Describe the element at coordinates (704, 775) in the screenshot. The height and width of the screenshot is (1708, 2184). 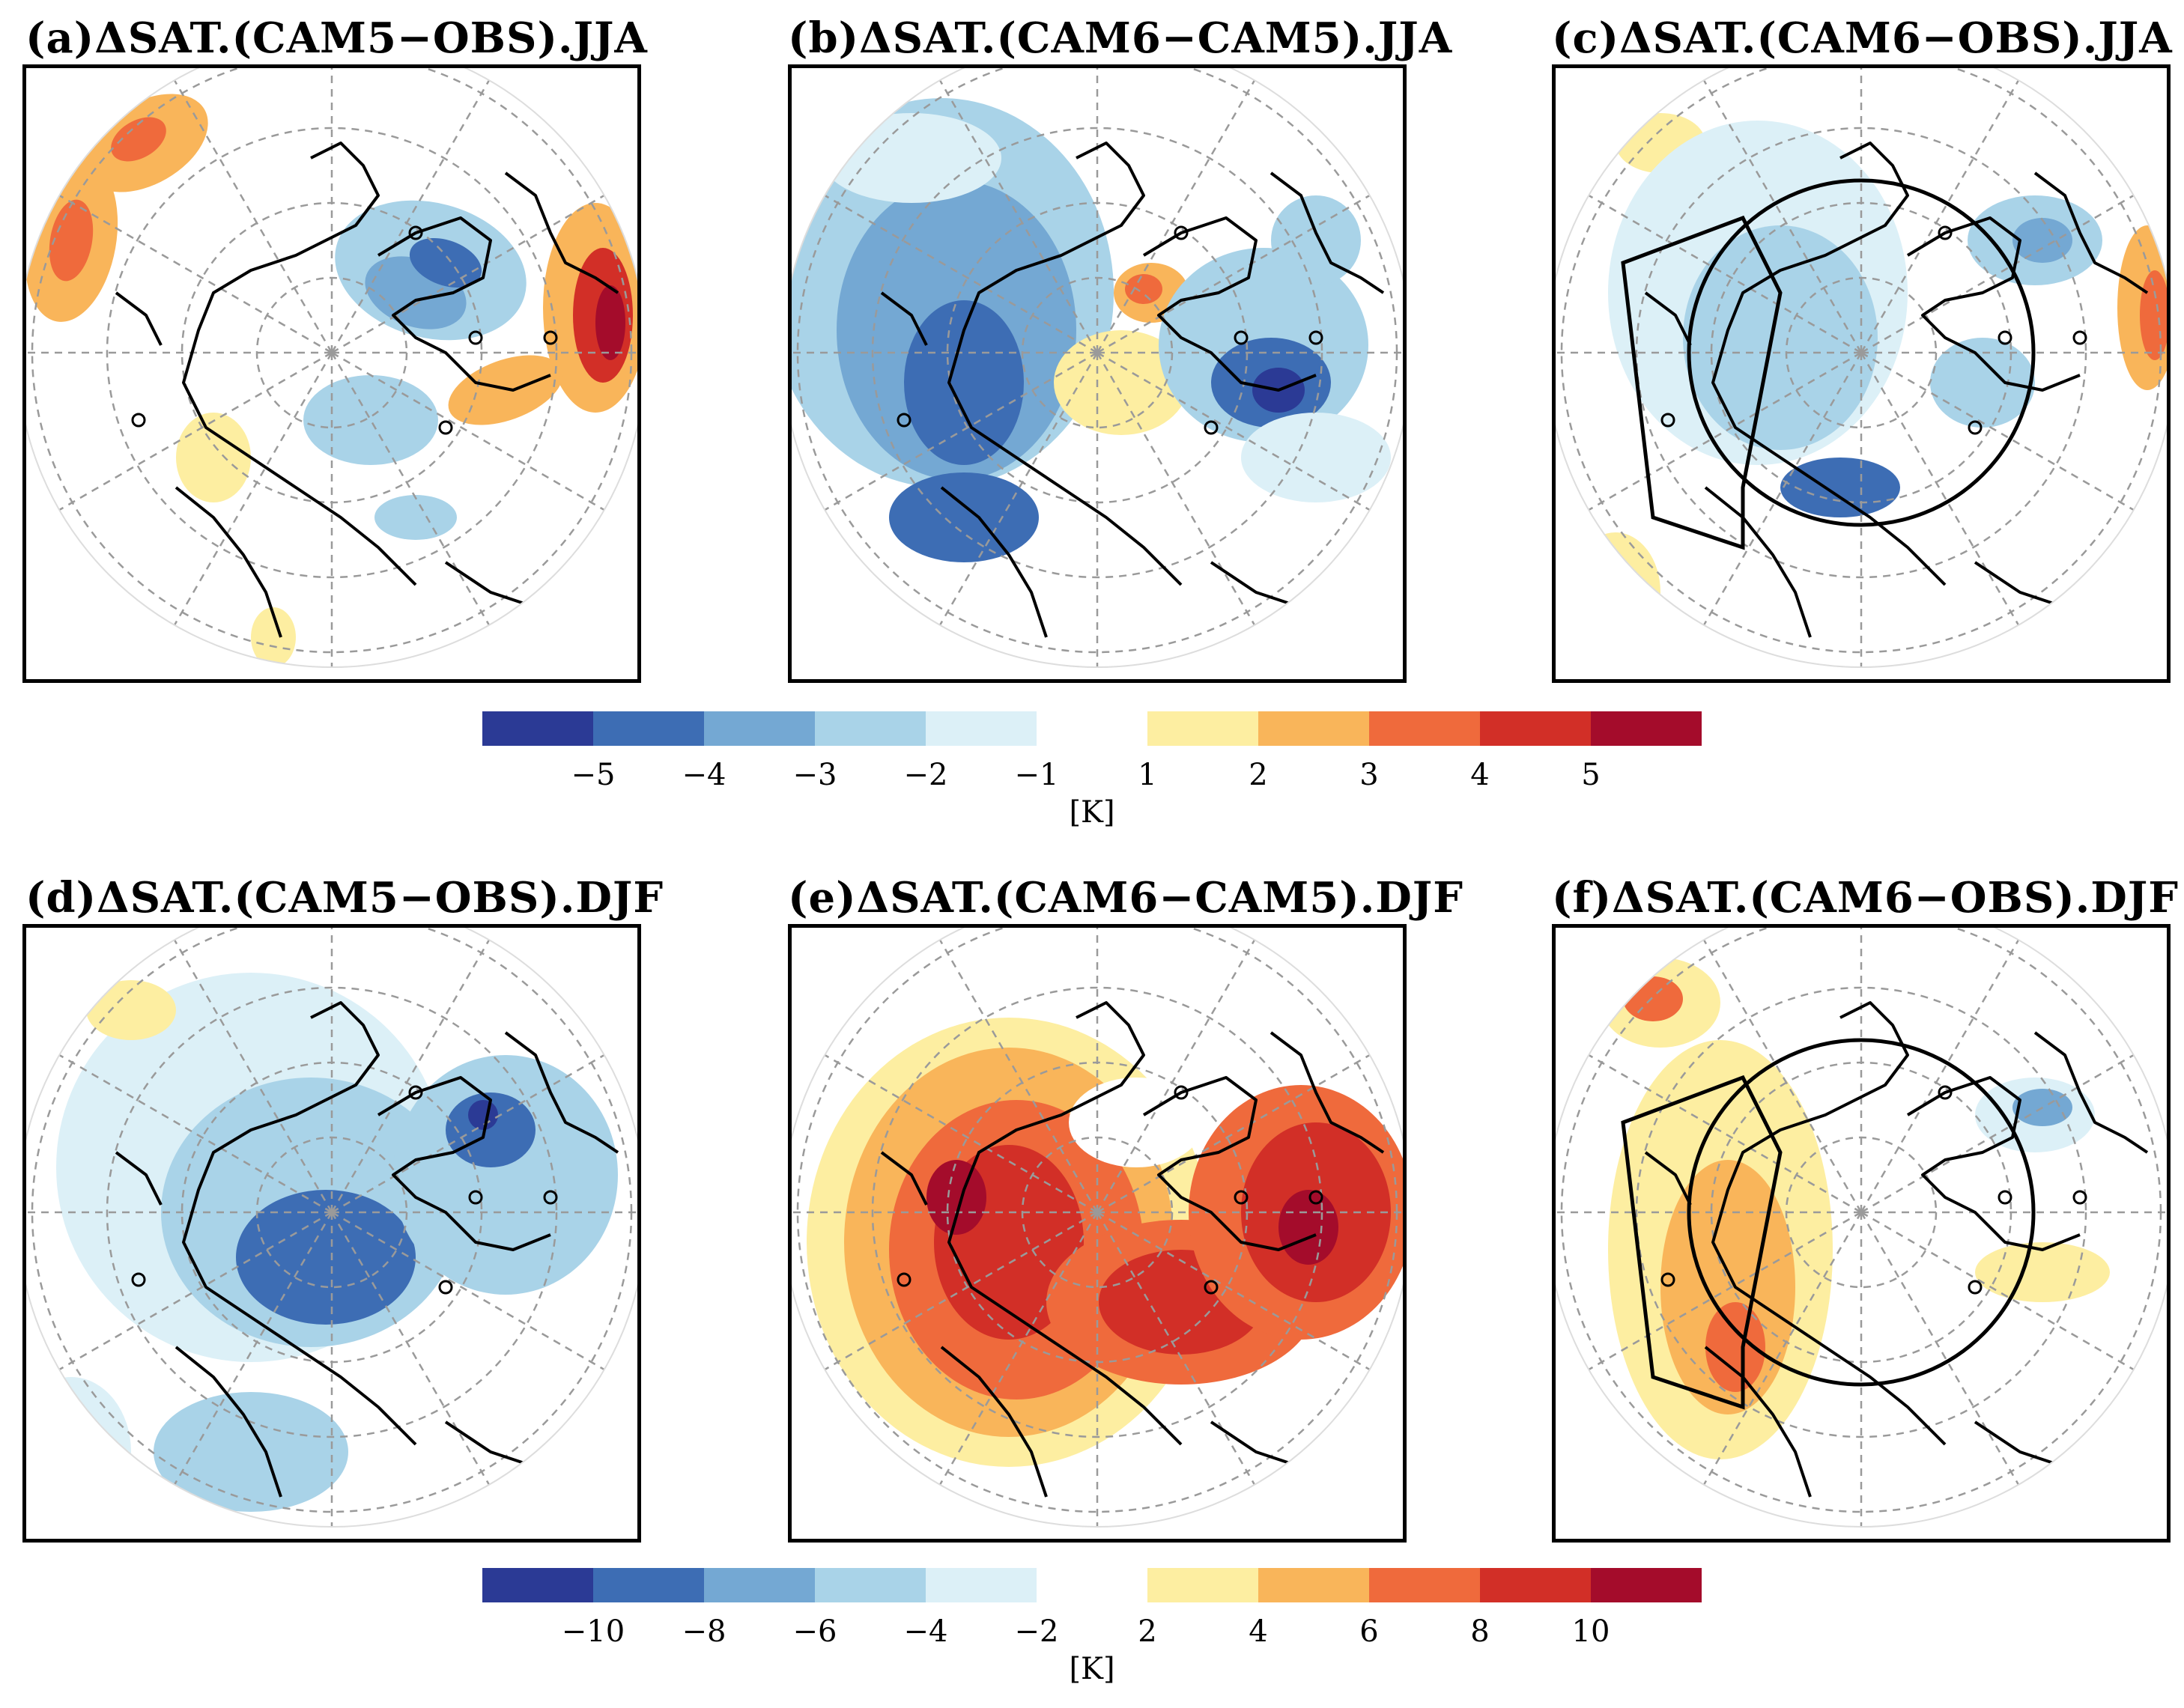
I see `colorbar-tick-label: −4` at that location.